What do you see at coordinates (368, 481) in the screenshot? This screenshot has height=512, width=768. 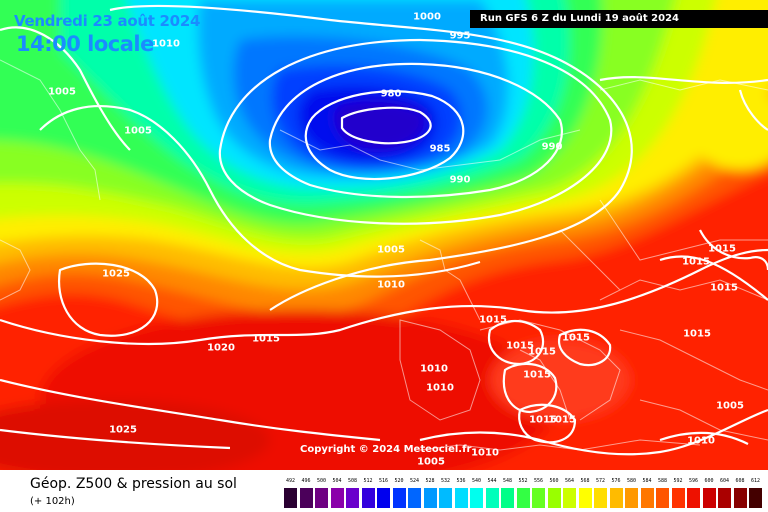 I see `scale-tick-label: 512` at bounding box center [368, 481].